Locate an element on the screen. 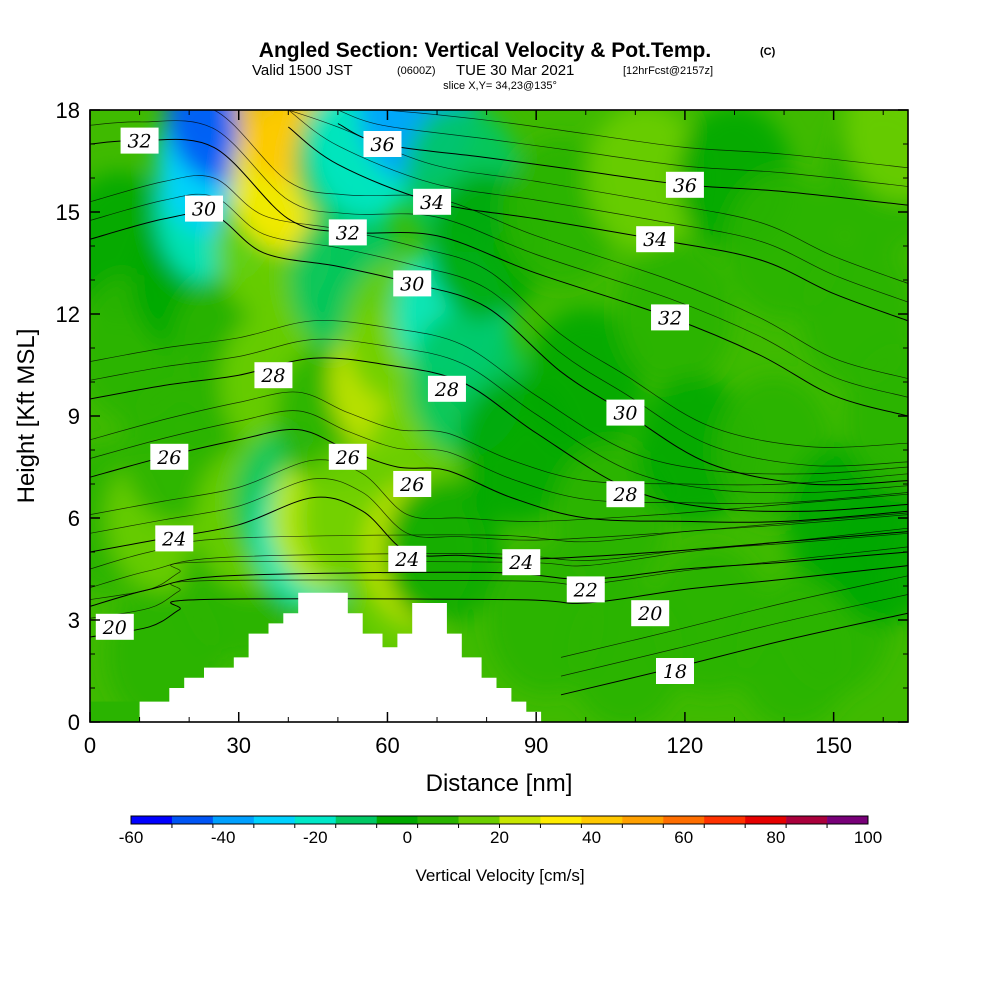  isentrope-label-30-1: 30 is located at coordinates (412, 283).